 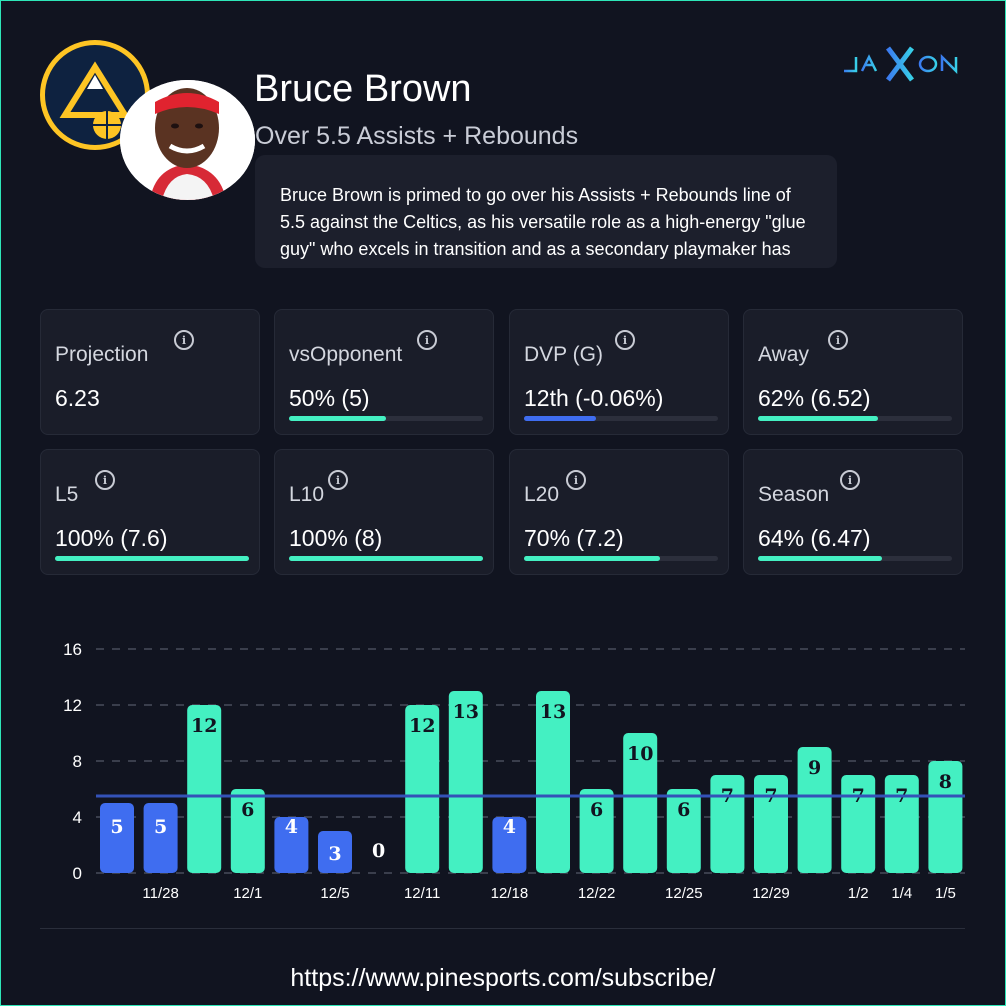 I want to click on y-tick-label: 12, so click(x=72, y=705).